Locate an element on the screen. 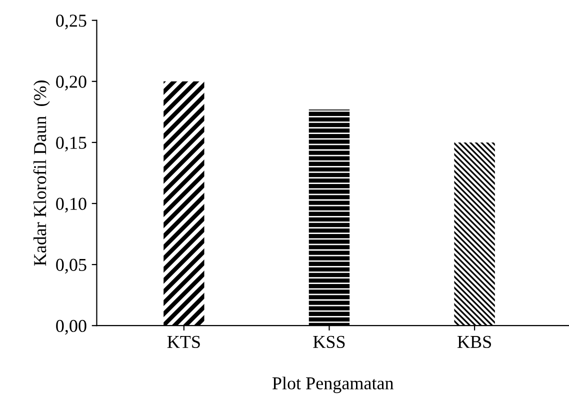  x-axis-title: Plot Pengamatan is located at coordinates (333, 385).